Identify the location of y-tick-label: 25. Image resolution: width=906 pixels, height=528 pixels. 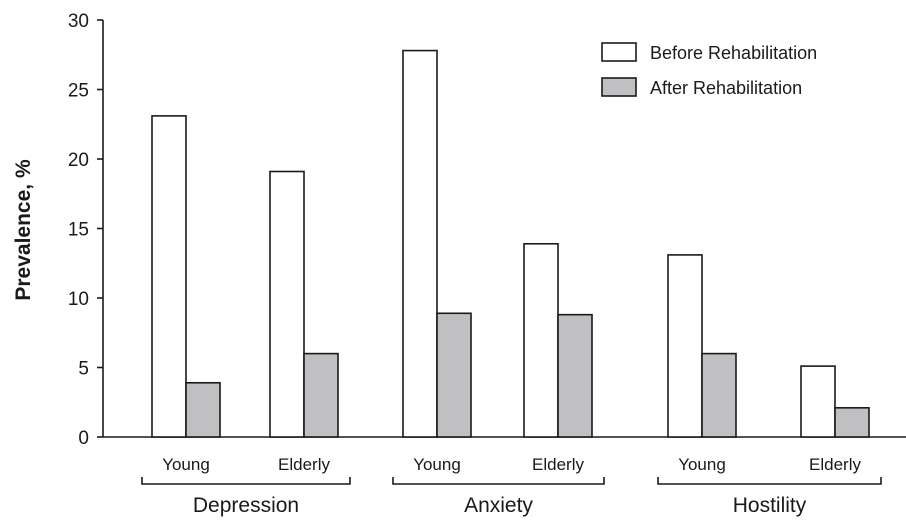
(78, 91).